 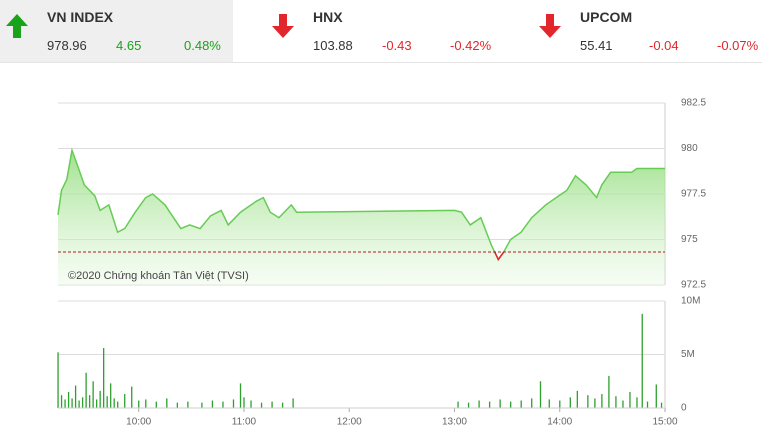 I want to click on index-tab: HNX 103.88 -0.43 -0.42%, so click(x=393, y=31).